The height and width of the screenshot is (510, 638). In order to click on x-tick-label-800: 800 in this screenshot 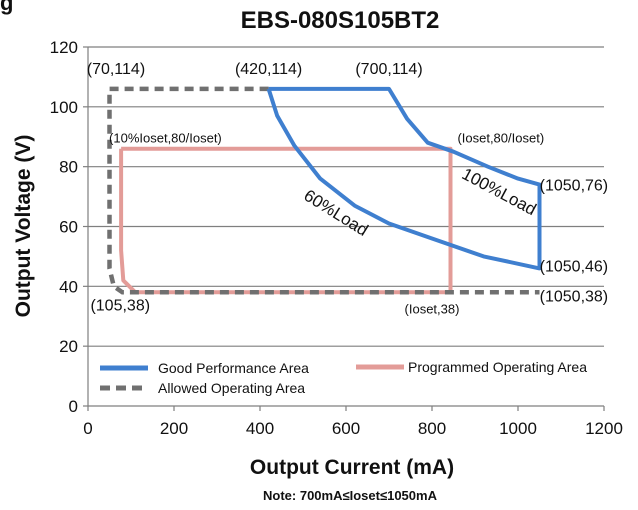, I will do `click(432, 428)`.